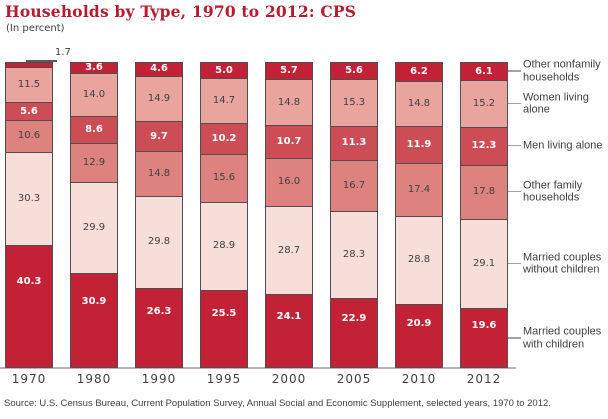  What do you see at coordinates (484, 192) in the screenshot?
I see `value-label: 17.8` at bounding box center [484, 192].